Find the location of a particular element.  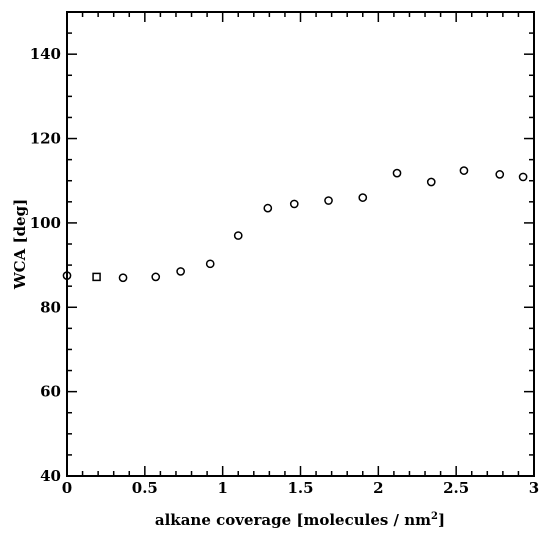

x-tick-label: 0.5 is located at coordinates (145, 488).